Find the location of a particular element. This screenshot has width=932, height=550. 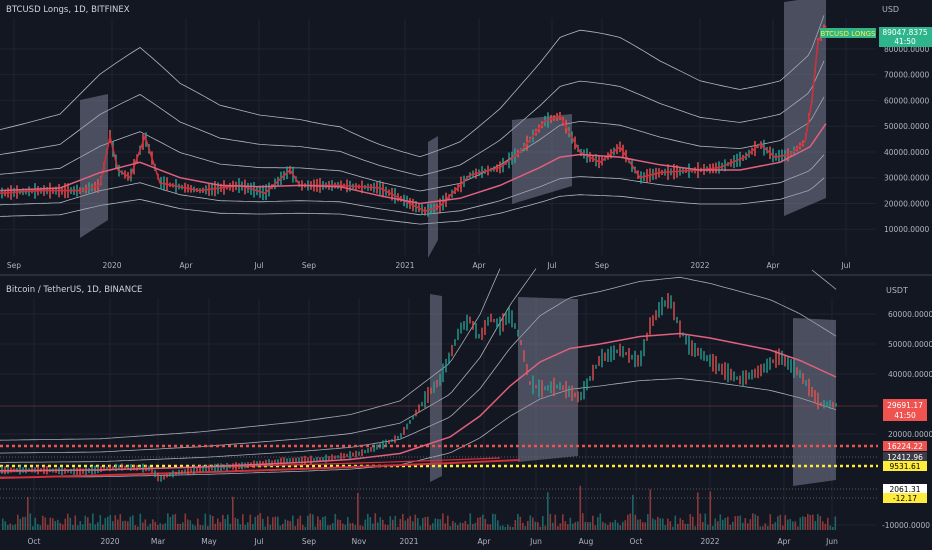

top-highlight-box is located at coordinates (433, 197).